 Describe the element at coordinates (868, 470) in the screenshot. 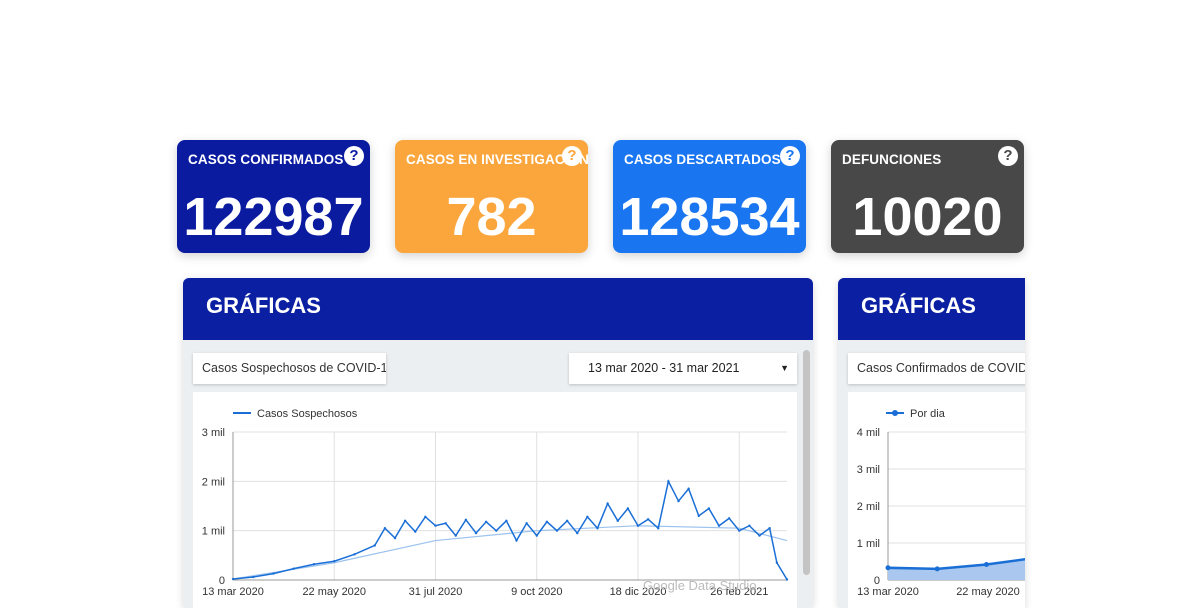

I see `y-tick-label: 3 mil` at that location.